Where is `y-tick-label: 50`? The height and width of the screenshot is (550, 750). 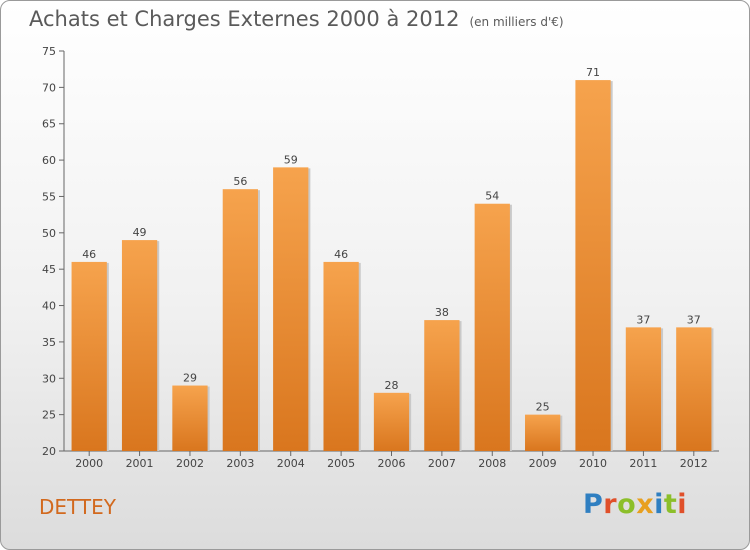 y-tick-label: 50 is located at coordinates (49, 233).